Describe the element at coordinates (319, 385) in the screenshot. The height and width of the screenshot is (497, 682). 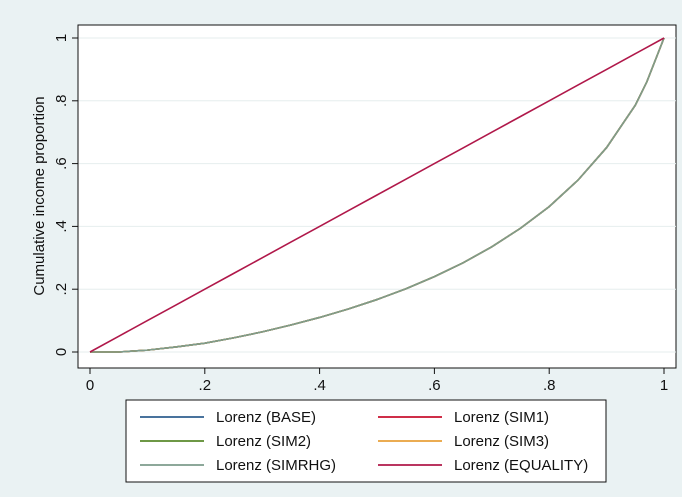
I see `x-tick-label: .4` at that location.